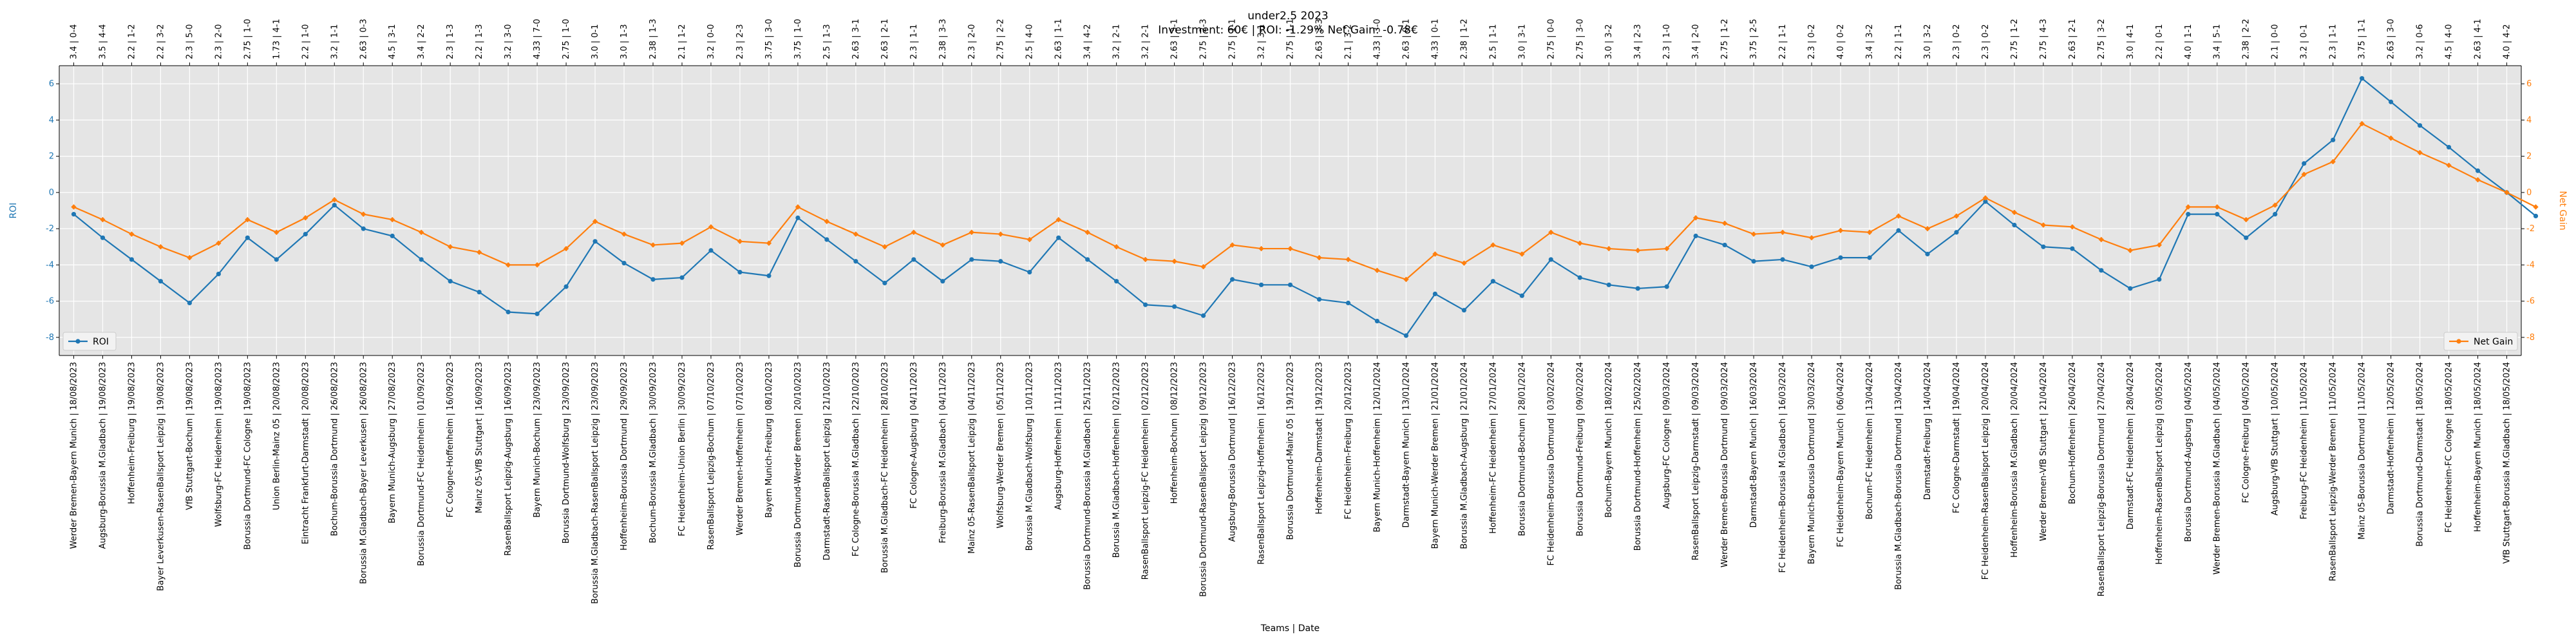  Describe the element at coordinates (2458, 341) in the screenshot. I see `legend-net-gain-marker` at that location.